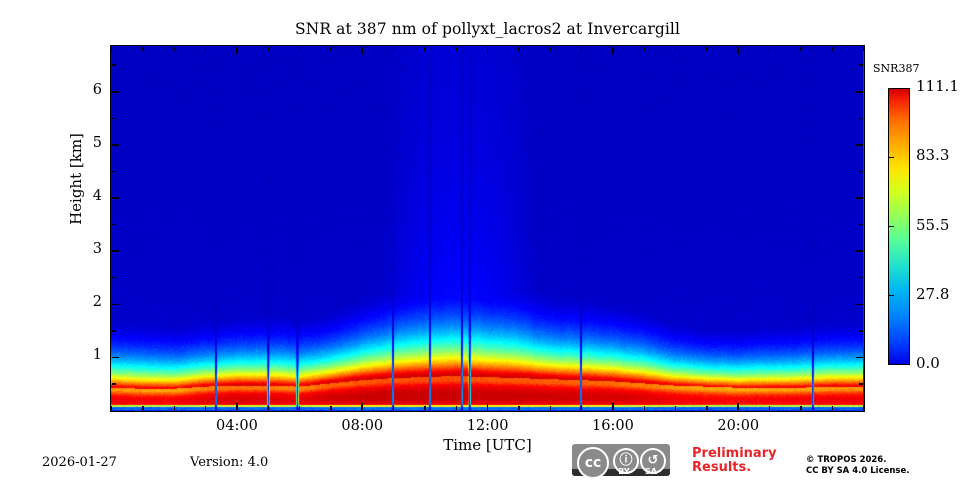 The width and height of the screenshot is (960, 480). I want to click on cc-icon: cc, so click(593, 463).